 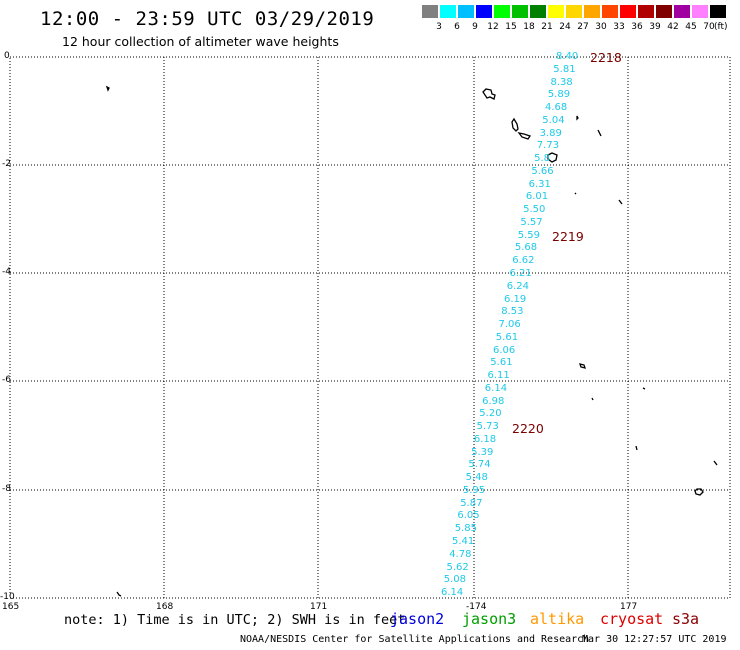 What do you see at coordinates (537, 197) in the screenshot?
I see `wave-height-value: 6.01` at bounding box center [537, 197].